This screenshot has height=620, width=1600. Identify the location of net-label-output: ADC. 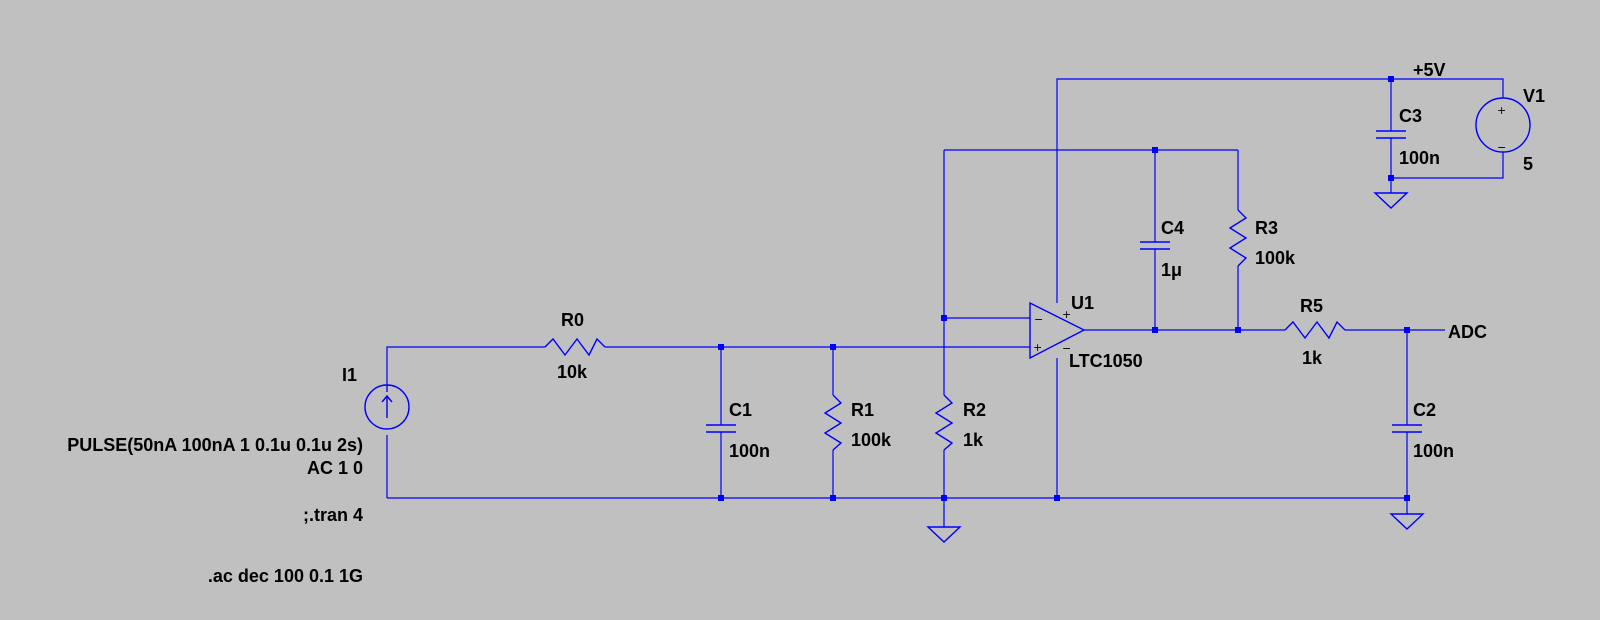
(1467, 332).